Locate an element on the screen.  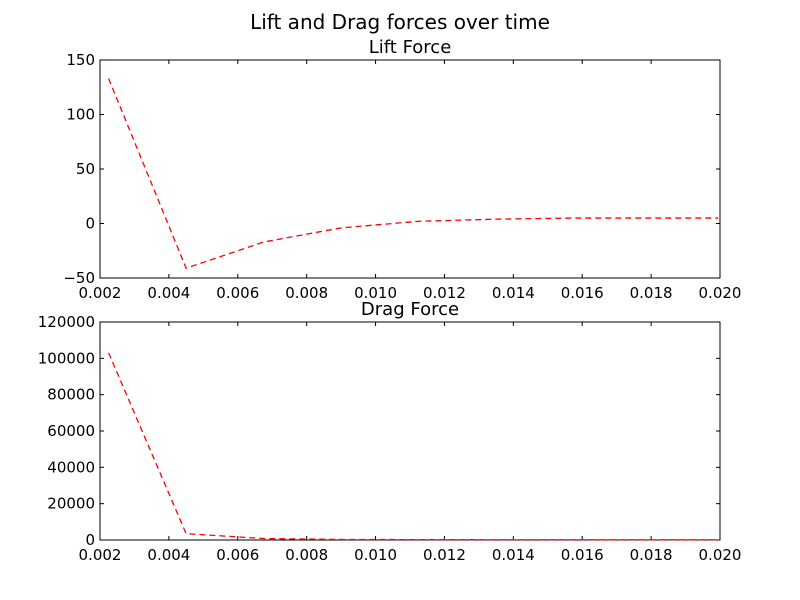
drag-xtick-label: 0.010 is located at coordinates (375, 555).